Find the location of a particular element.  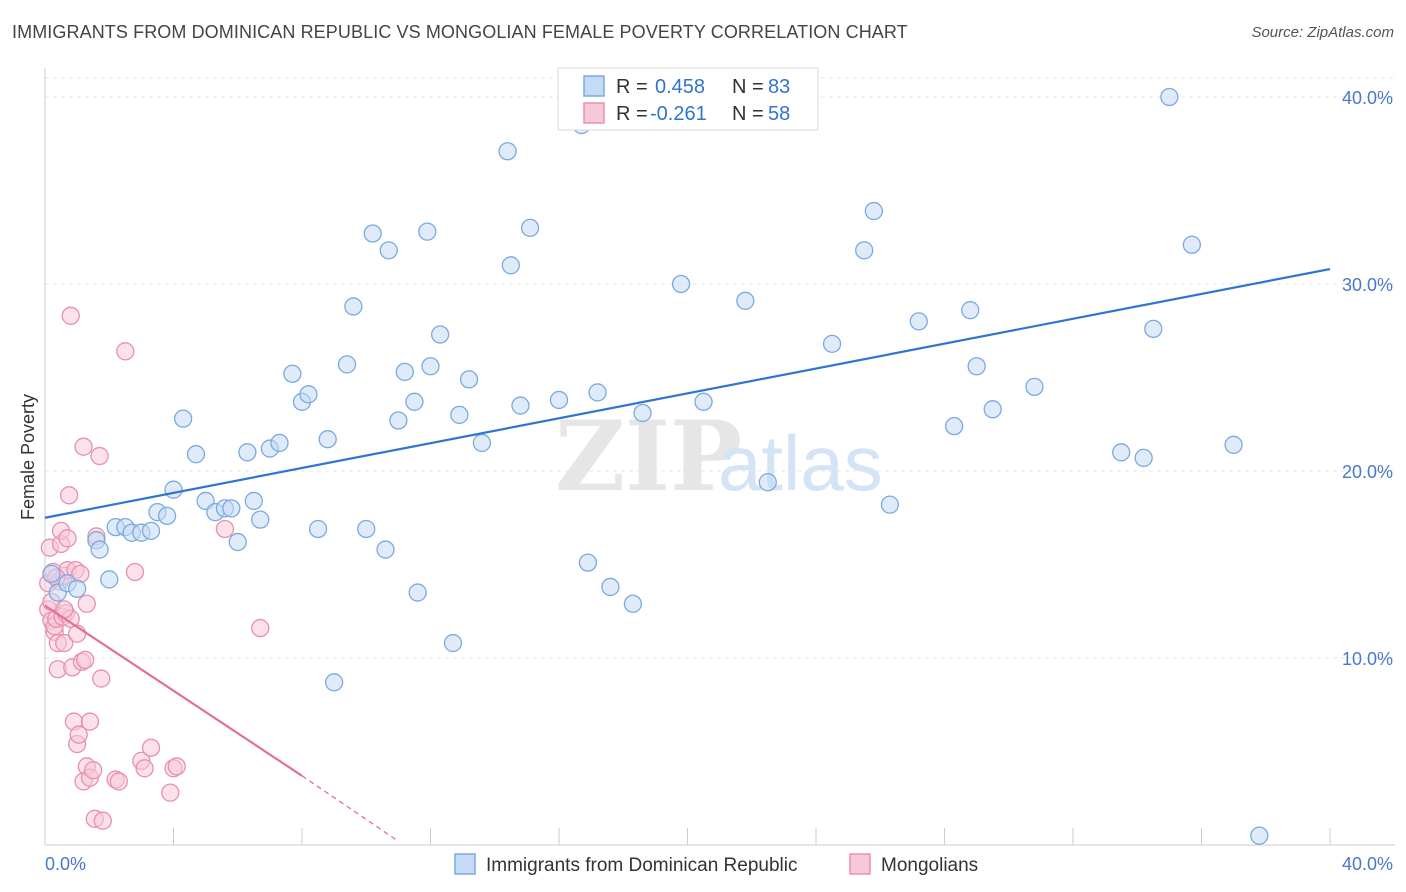

y-tick-label: 10.0% is located at coordinates (1367, 659).